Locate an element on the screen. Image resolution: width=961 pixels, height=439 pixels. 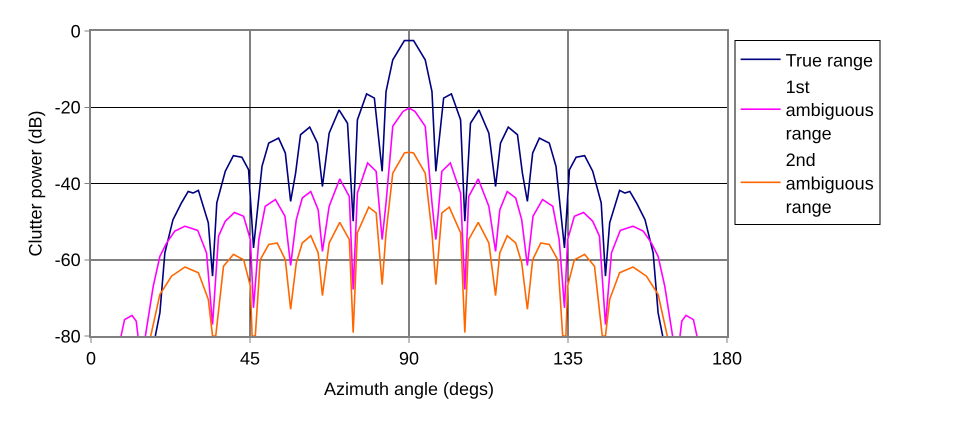
x-tick-label: 135 is located at coordinates (568, 358).